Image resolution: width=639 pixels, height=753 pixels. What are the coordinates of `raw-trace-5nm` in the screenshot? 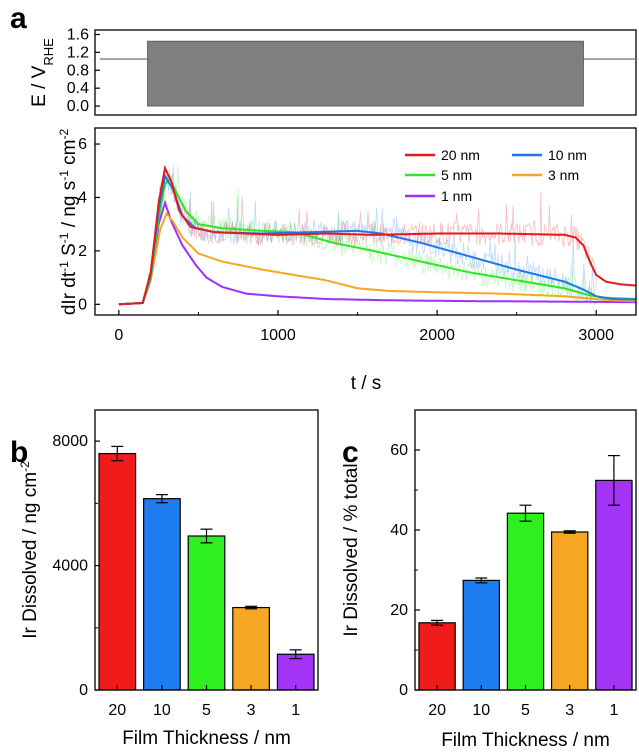 It's located at (372, 234).